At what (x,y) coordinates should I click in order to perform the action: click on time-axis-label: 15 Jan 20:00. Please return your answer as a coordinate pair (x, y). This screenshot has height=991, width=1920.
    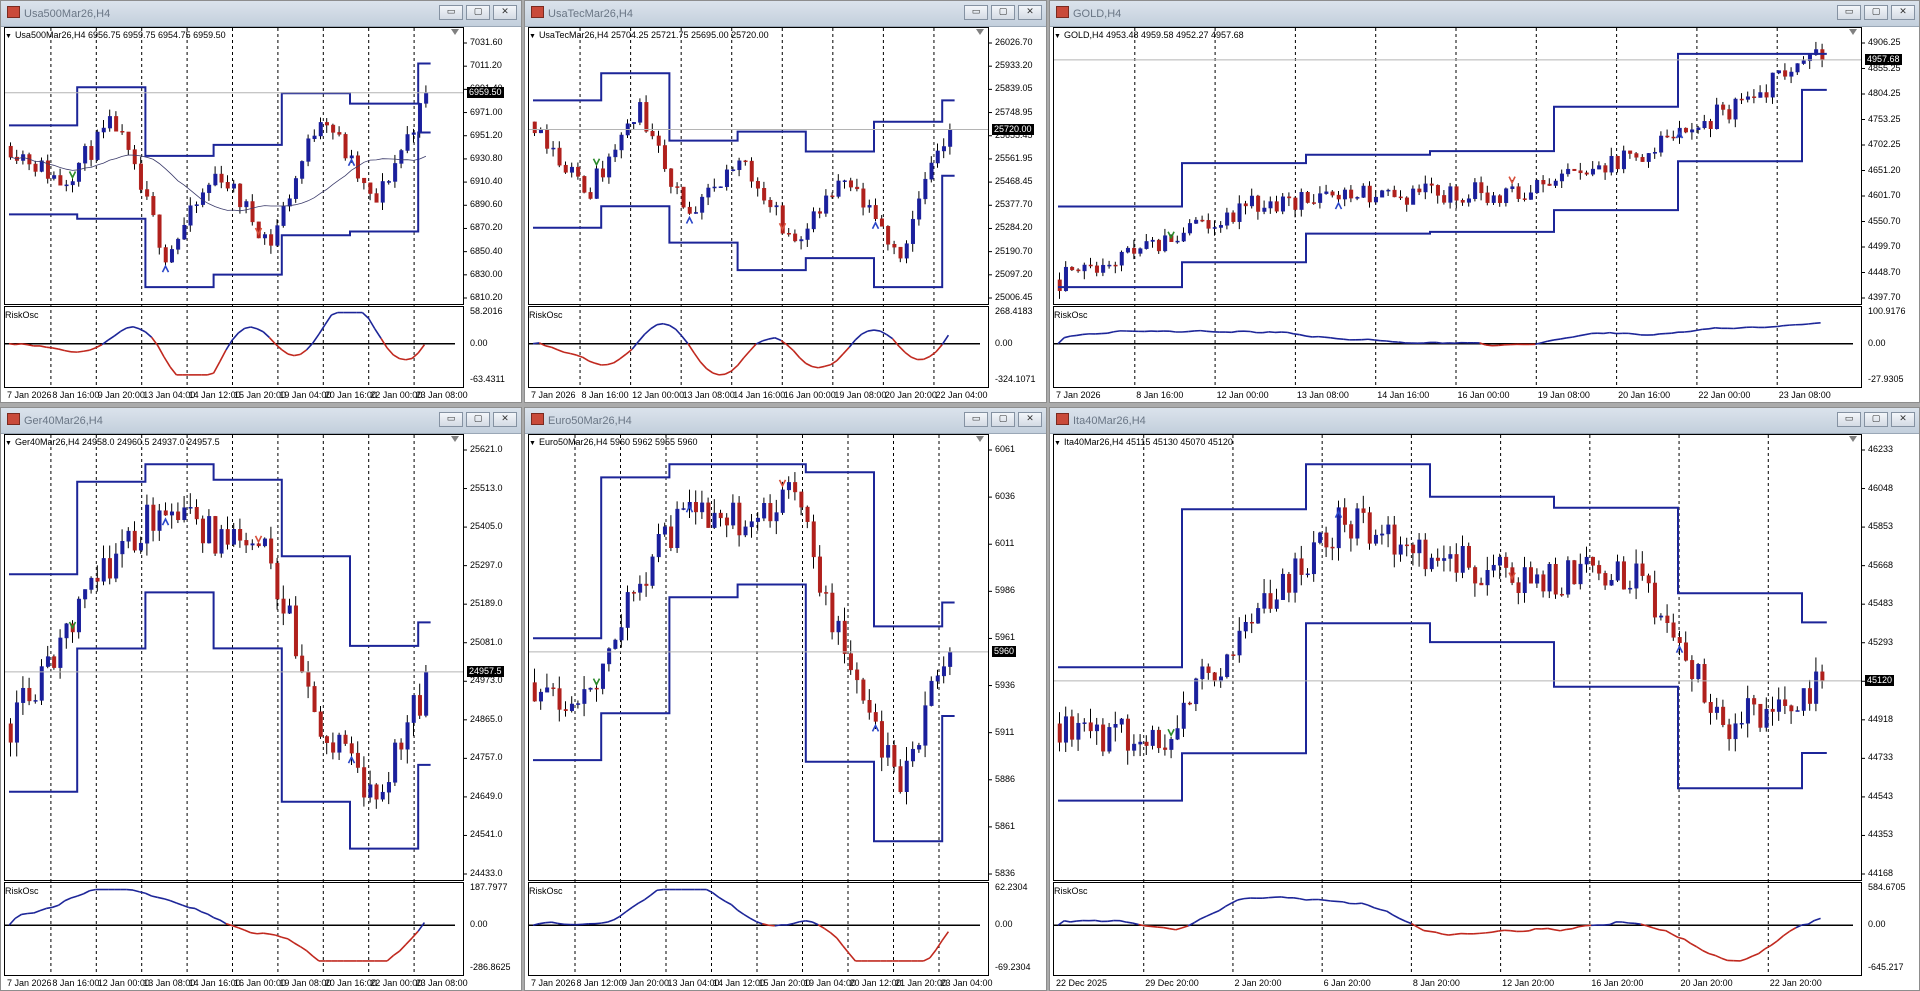
    Looking at the image, I should click on (260, 395).